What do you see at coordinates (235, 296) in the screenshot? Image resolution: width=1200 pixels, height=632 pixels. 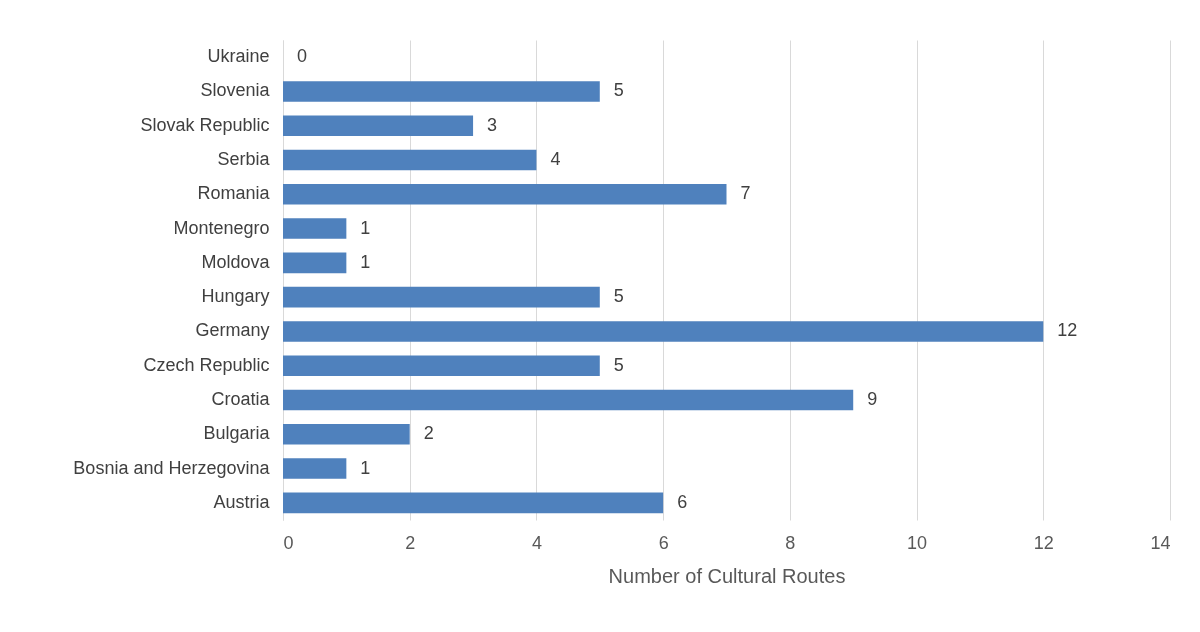 I see `y-tick-label: Hungary` at bounding box center [235, 296].